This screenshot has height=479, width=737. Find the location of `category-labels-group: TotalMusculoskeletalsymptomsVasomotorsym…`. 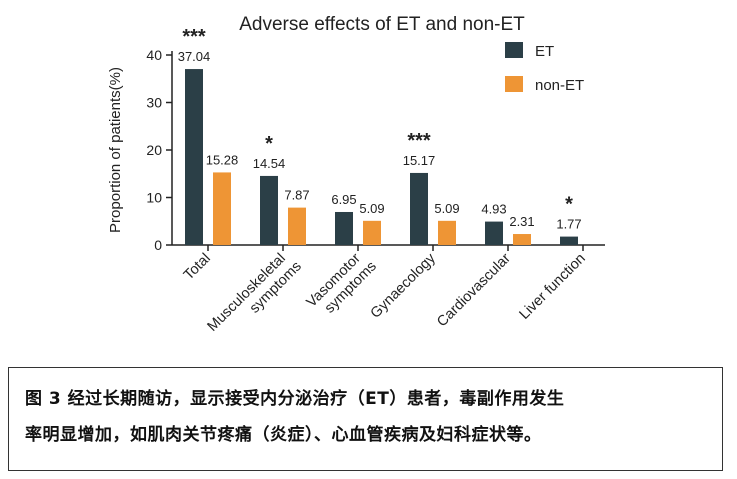

category-labels-group: TotalMusculoskeletalsymptomsVasomotorsym… is located at coordinates (385, 292).